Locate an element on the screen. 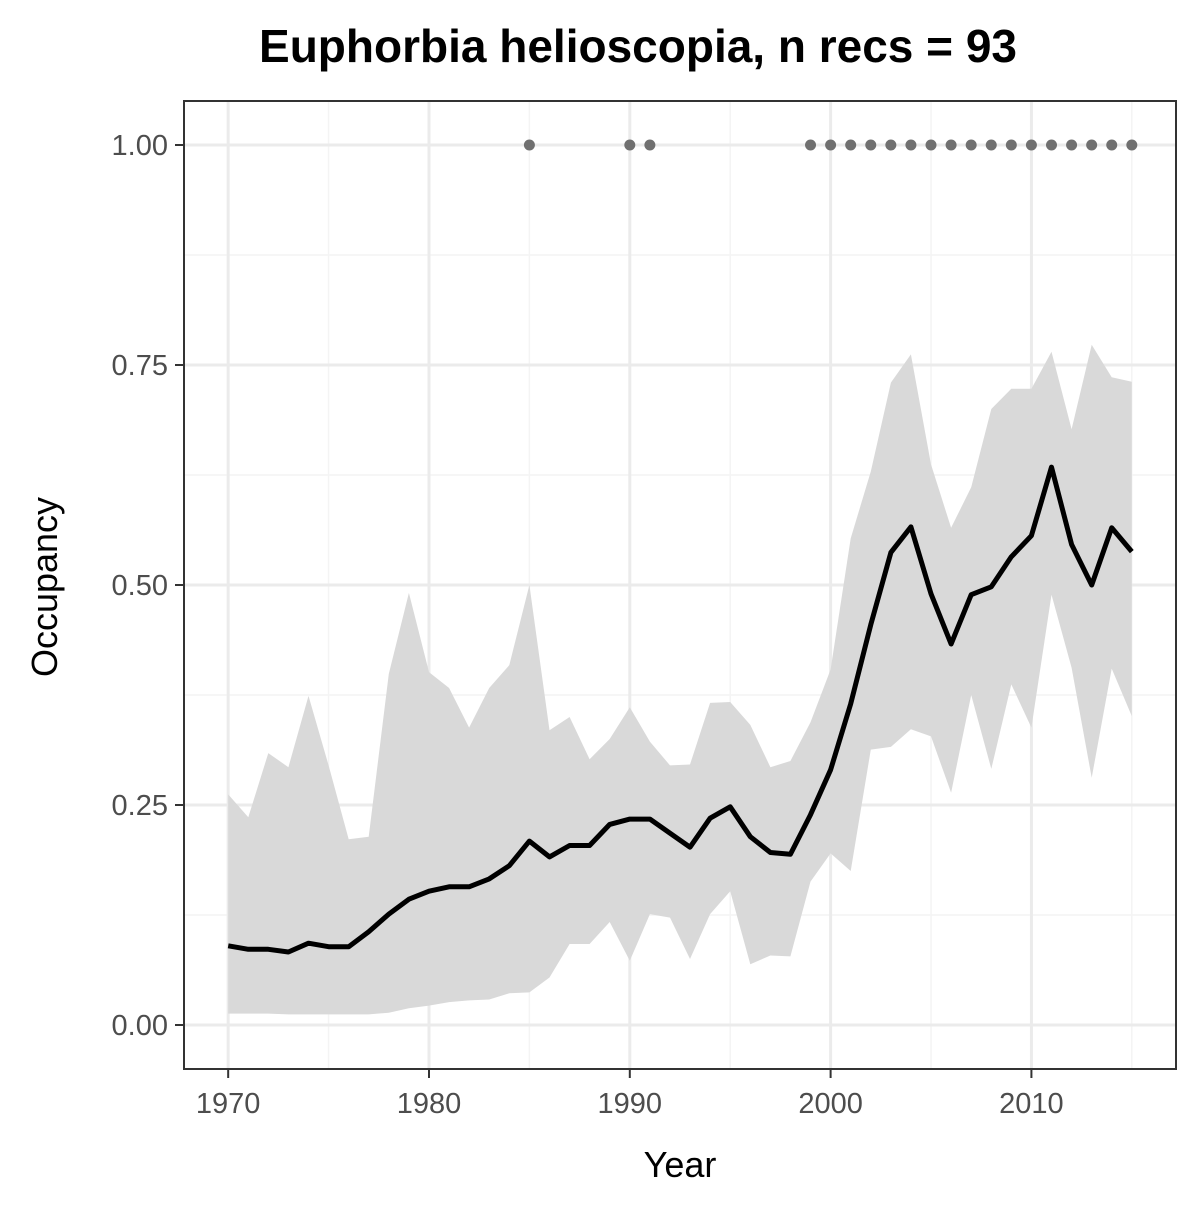 The image size is (1200, 1205). x-tick-label: 1990 is located at coordinates (630, 1104).